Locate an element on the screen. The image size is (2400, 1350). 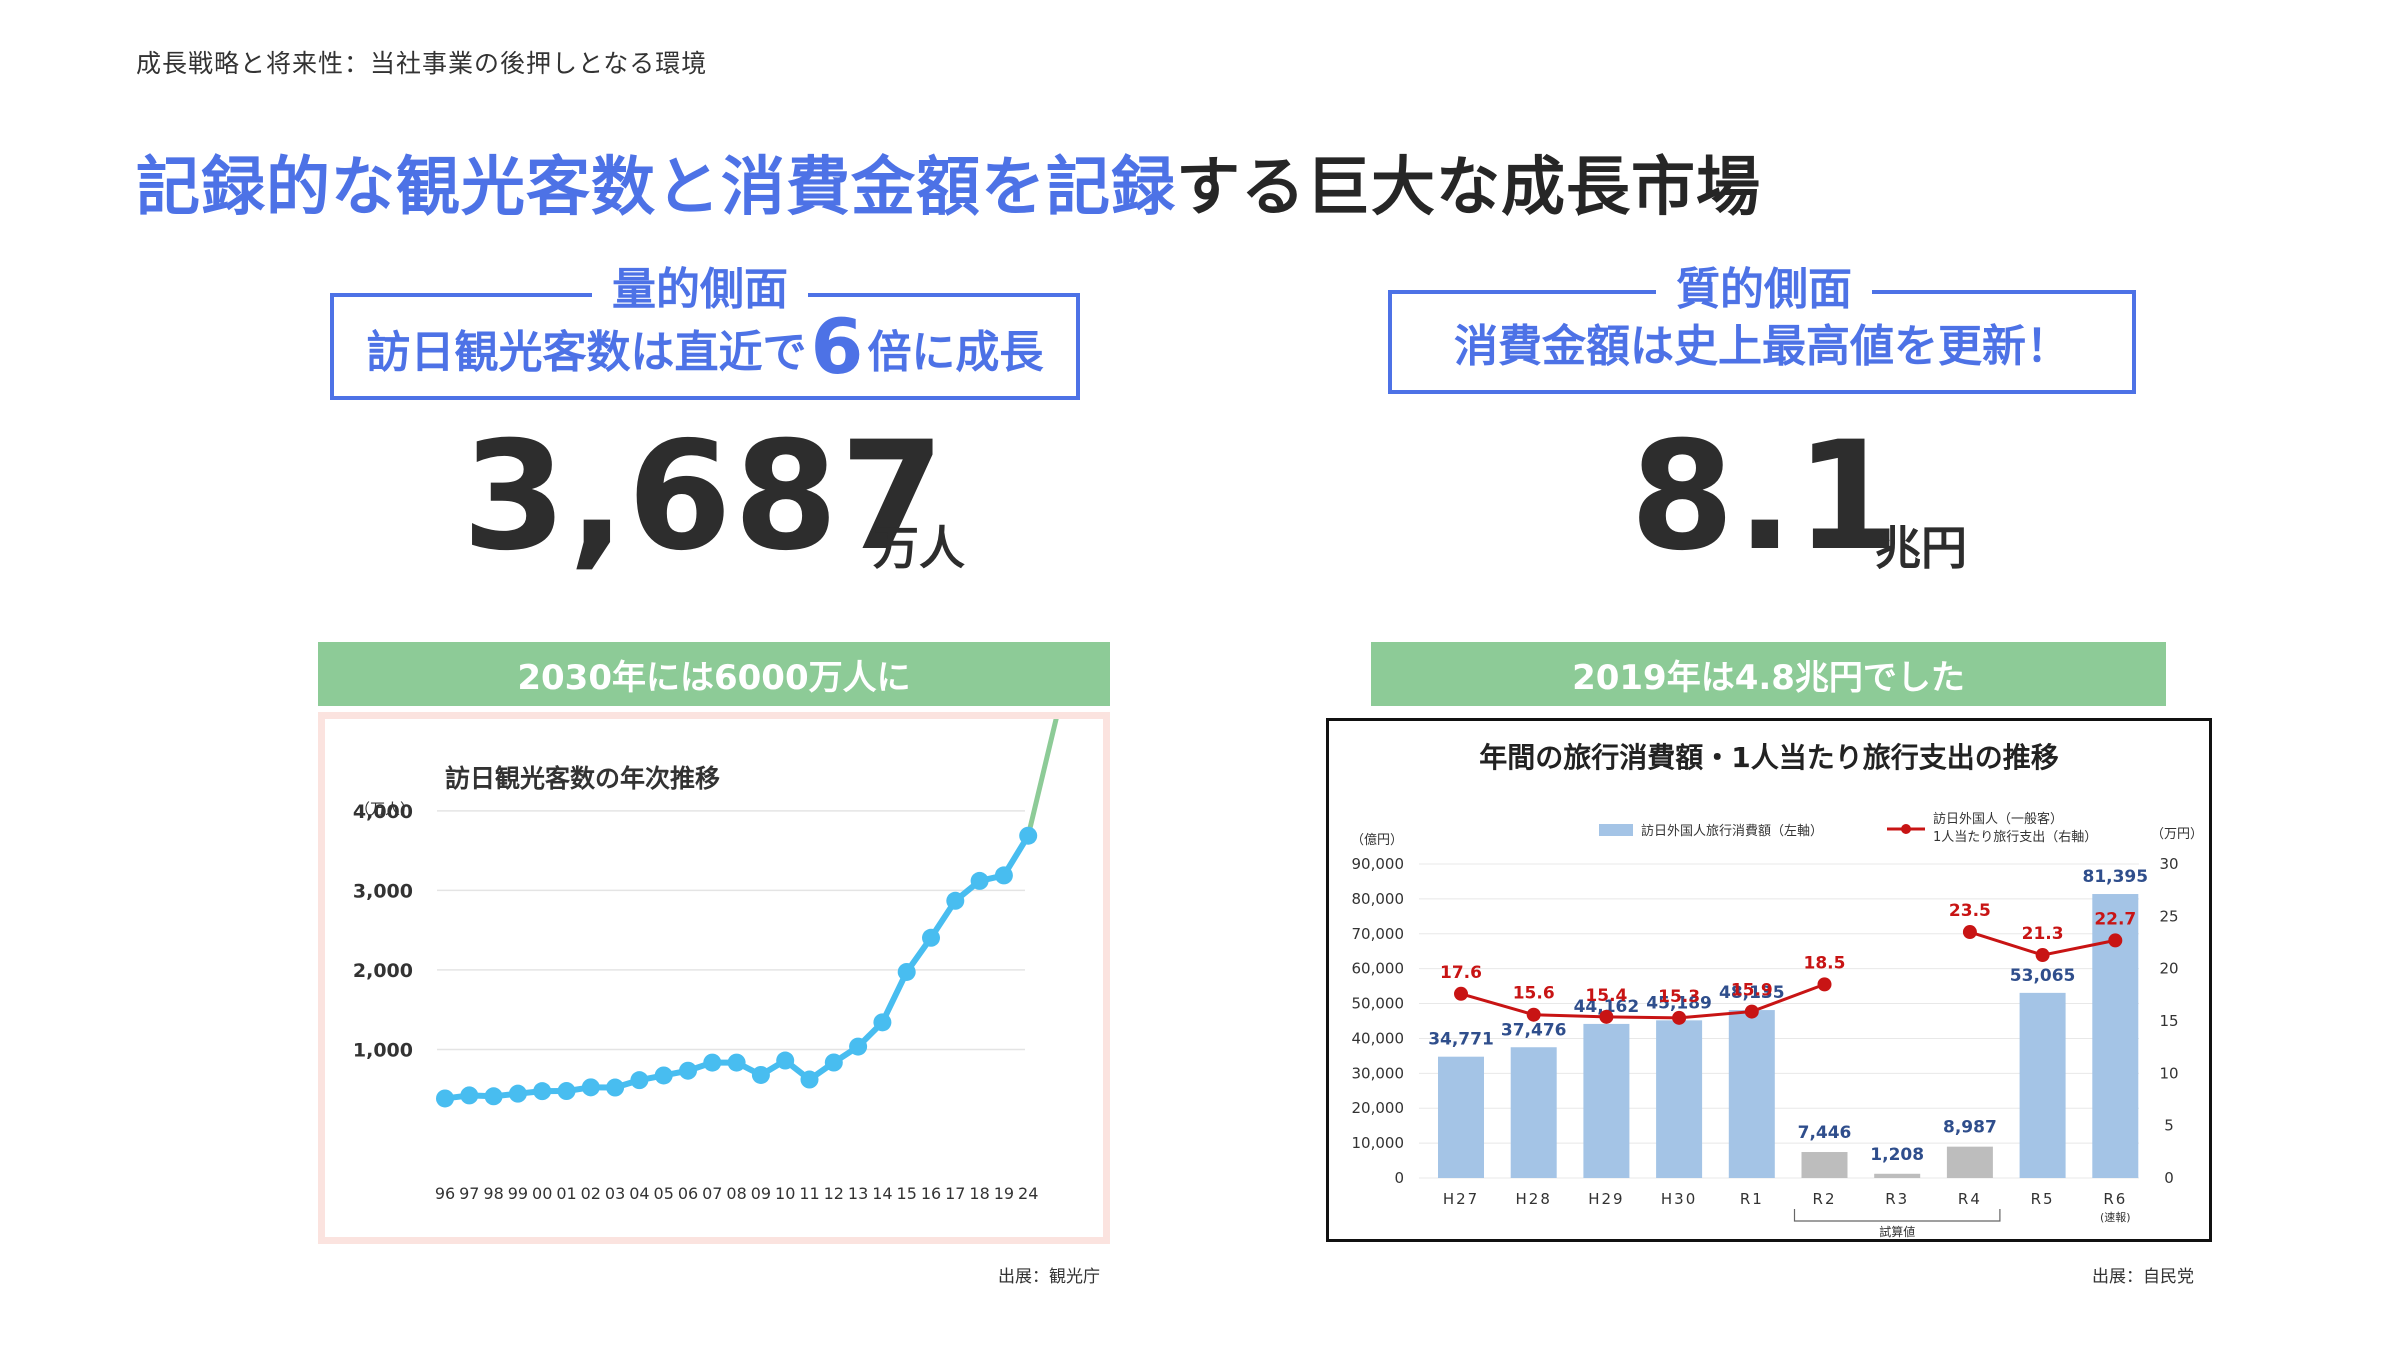
left-headline-post: 倍に成長 is located at coordinates (955, 352).